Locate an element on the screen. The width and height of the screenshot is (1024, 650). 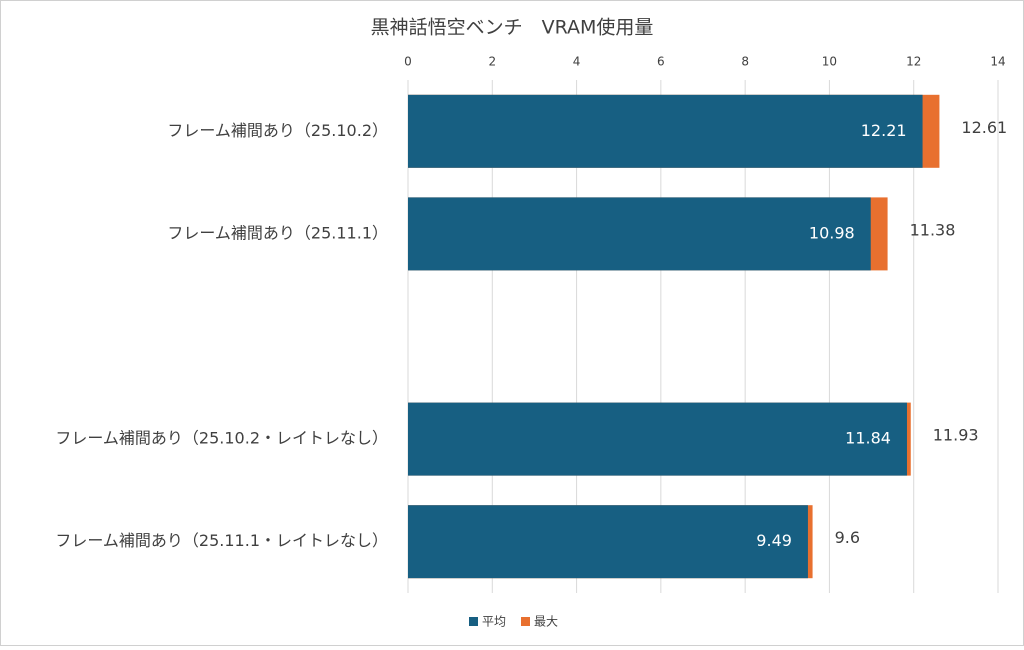
x-tick-label: 10 is located at coordinates (829, 62).